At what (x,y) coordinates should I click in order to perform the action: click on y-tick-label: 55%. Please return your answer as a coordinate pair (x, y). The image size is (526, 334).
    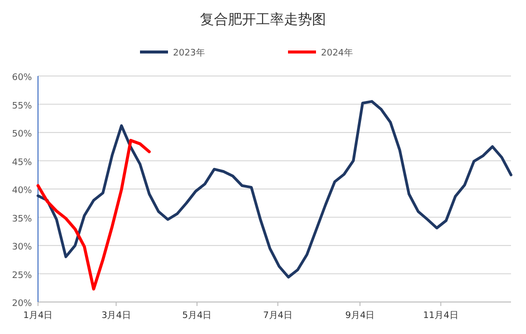
    Looking at the image, I should click on (22, 106).